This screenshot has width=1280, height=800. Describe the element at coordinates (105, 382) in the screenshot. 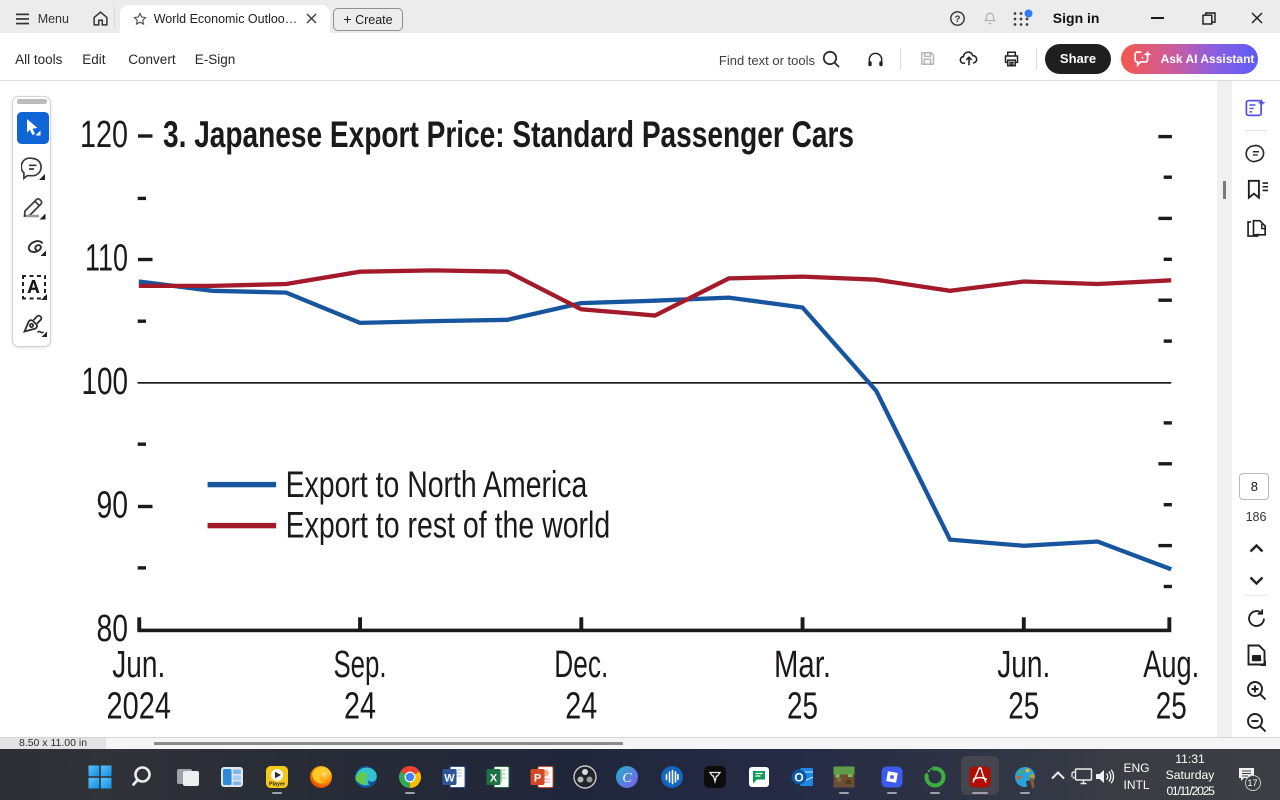

I see `svg-text: 100` at that location.